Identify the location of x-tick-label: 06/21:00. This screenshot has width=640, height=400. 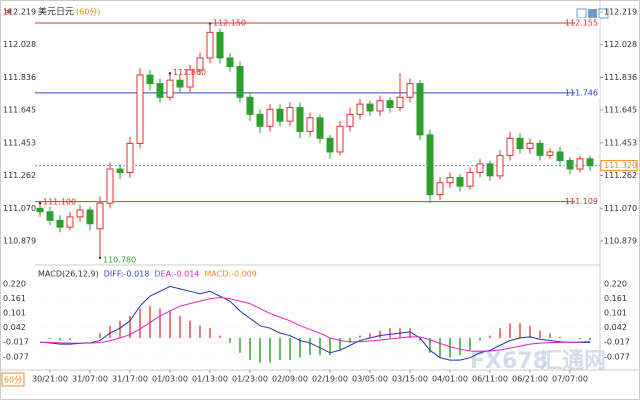
(530, 379).